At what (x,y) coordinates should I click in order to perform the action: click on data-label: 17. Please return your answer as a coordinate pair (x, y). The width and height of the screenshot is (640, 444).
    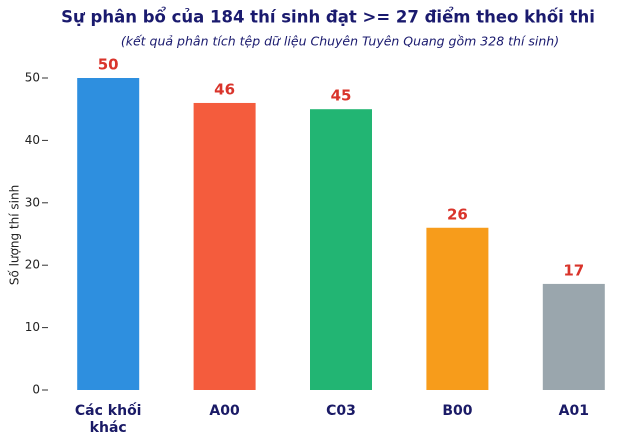
    Looking at the image, I should click on (573, 270).